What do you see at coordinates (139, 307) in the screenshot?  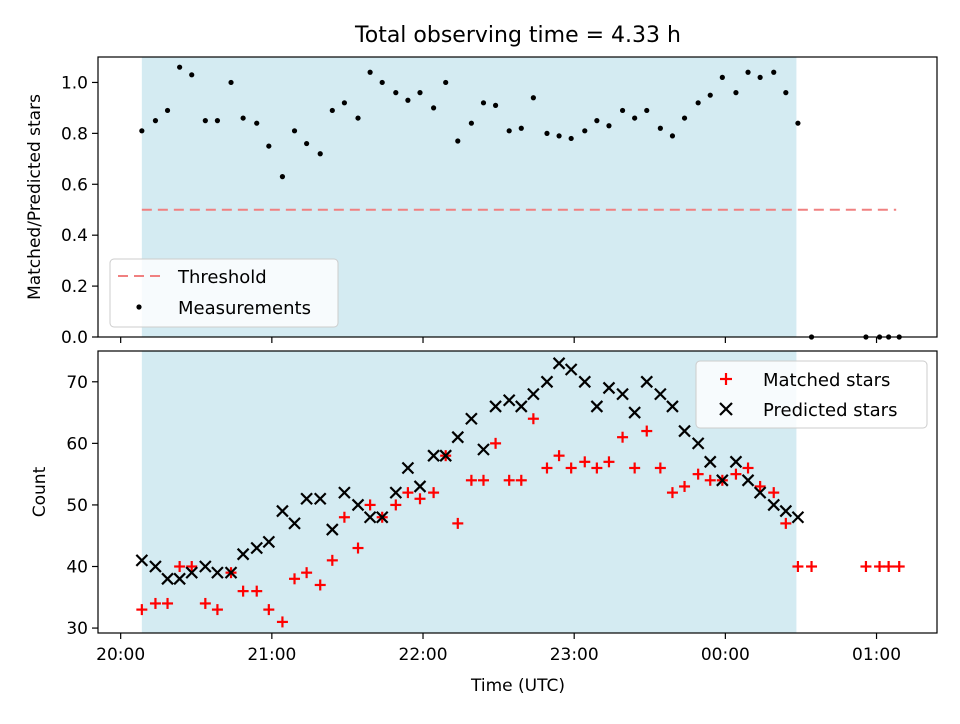 I see `legend-measurements-swatch` at bounding box center [139, 307].